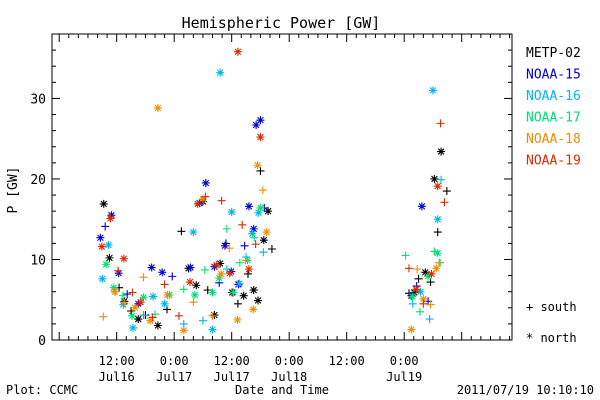 The image size is (600, 400). What do you see at coordinates (553, 75) in the screenshot?
I see `legend-item: NOAA-15` at bounding box center [553, 75].